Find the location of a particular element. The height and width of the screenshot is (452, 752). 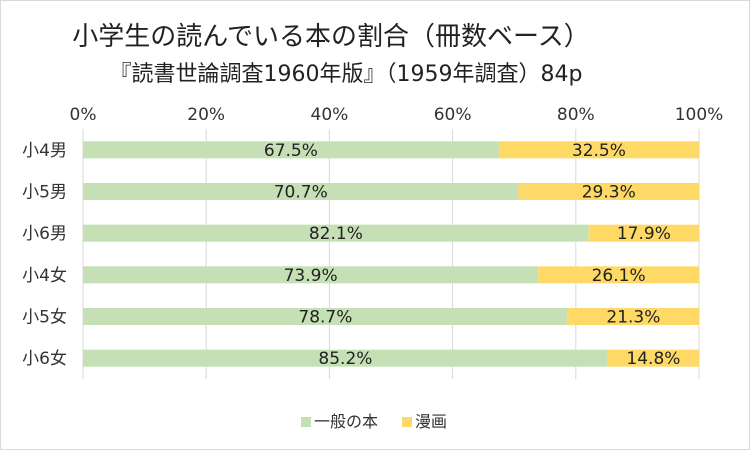

x-tick-label: 100% is located at coordinates (699, 115).